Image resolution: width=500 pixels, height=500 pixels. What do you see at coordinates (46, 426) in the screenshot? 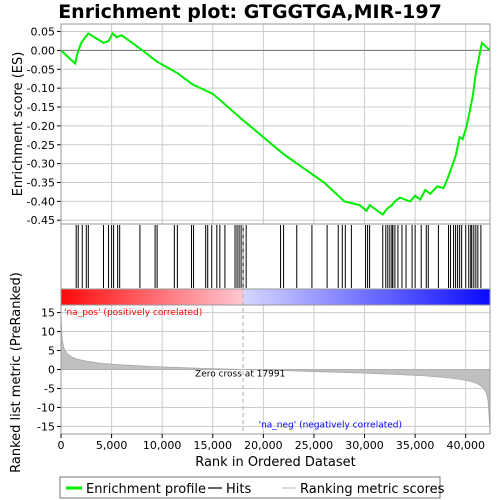
I see `rank-ytick-label: -15` at bounding box center [46, 426].